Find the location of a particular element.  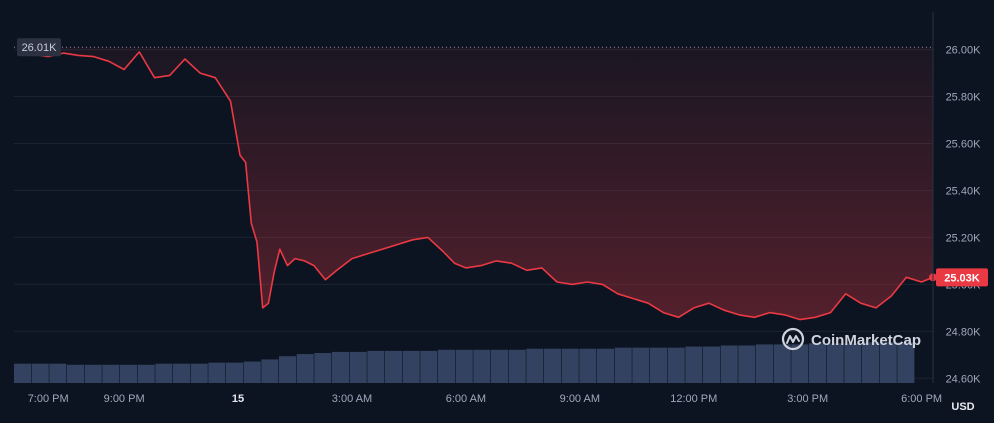

y-tick-label: 25.40K is located at coordinates (964, 191).